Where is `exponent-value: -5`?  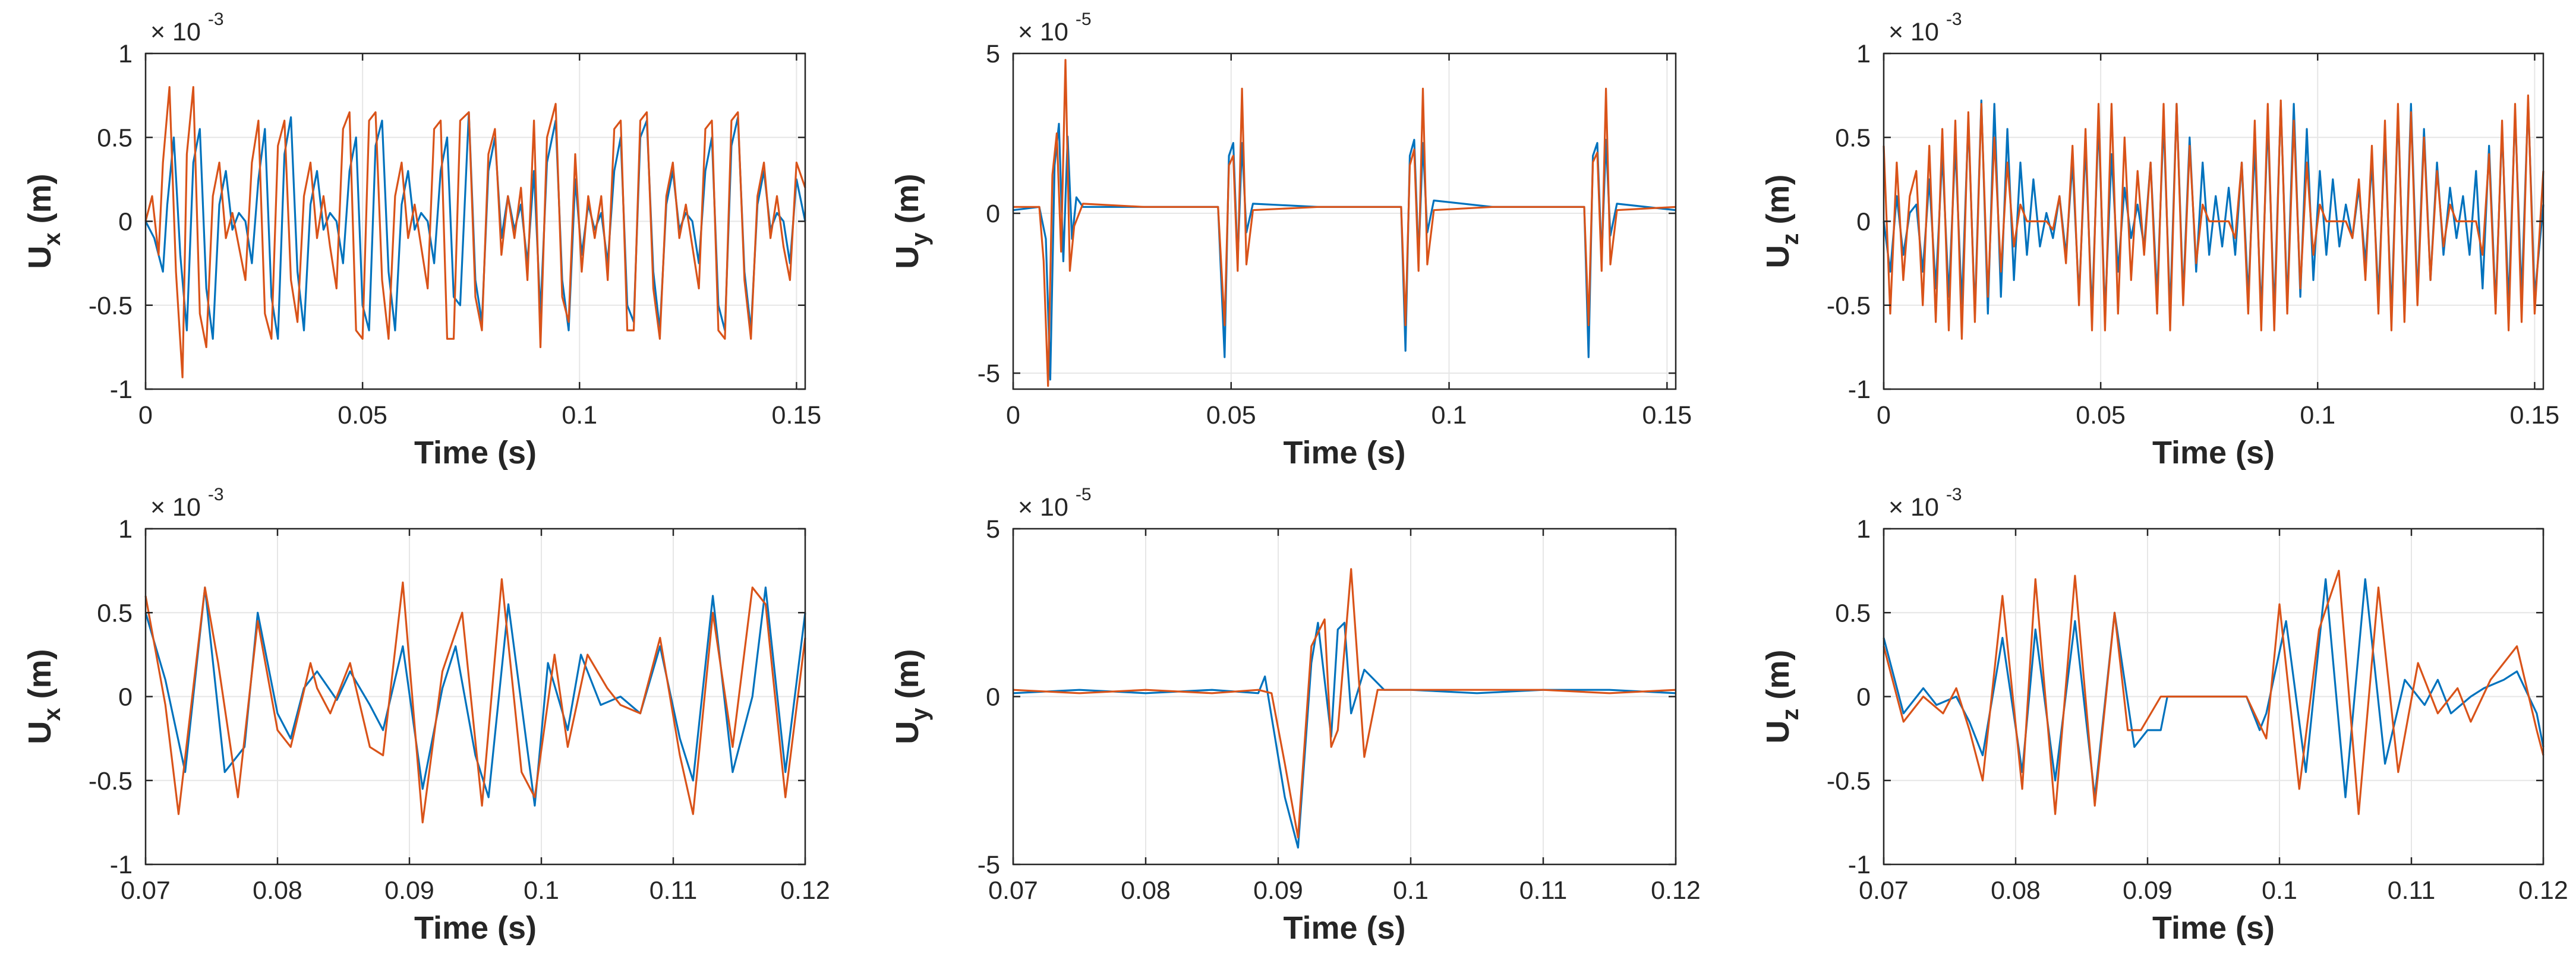
exponent-value: -5 is located at coordinates (1084, 494).